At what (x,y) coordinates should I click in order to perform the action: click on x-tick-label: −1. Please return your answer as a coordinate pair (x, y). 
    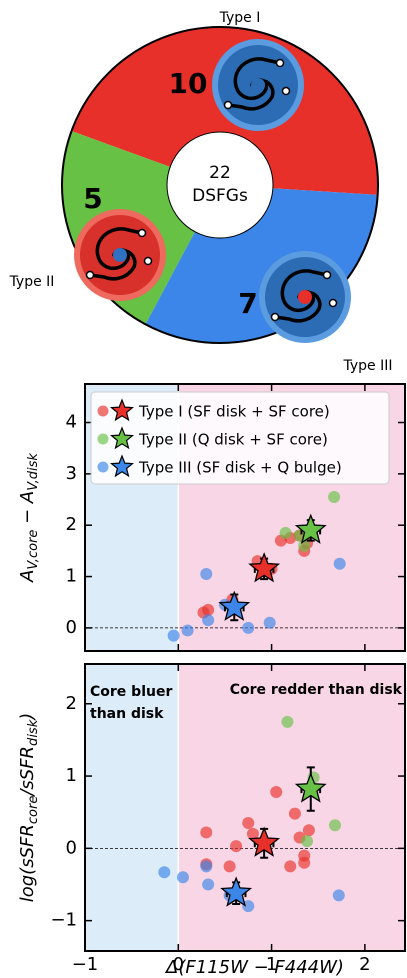
    Looking at the image, I should click on (85, 964).